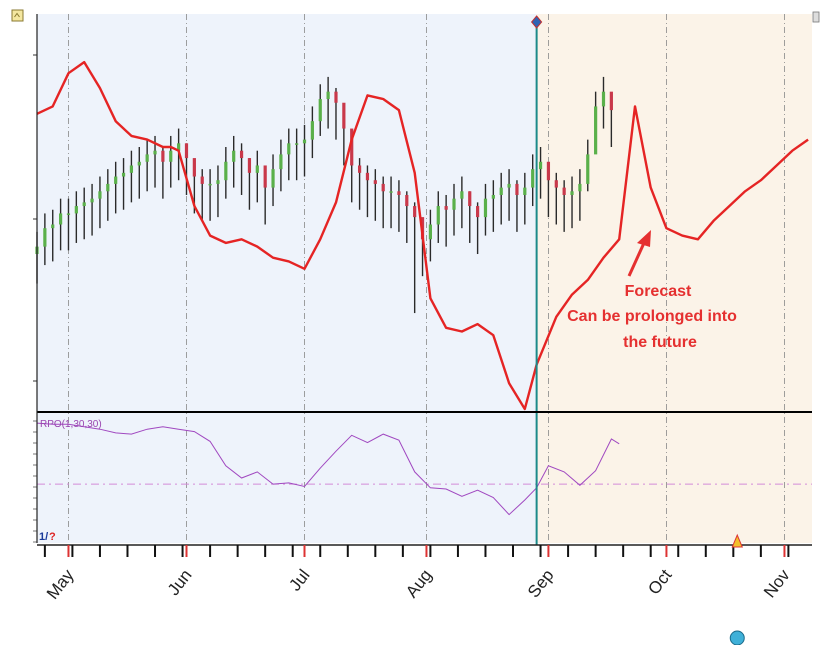 This screenshot has width=821, height=650. I want to click on y-axis-ticks, so click(35, 218).